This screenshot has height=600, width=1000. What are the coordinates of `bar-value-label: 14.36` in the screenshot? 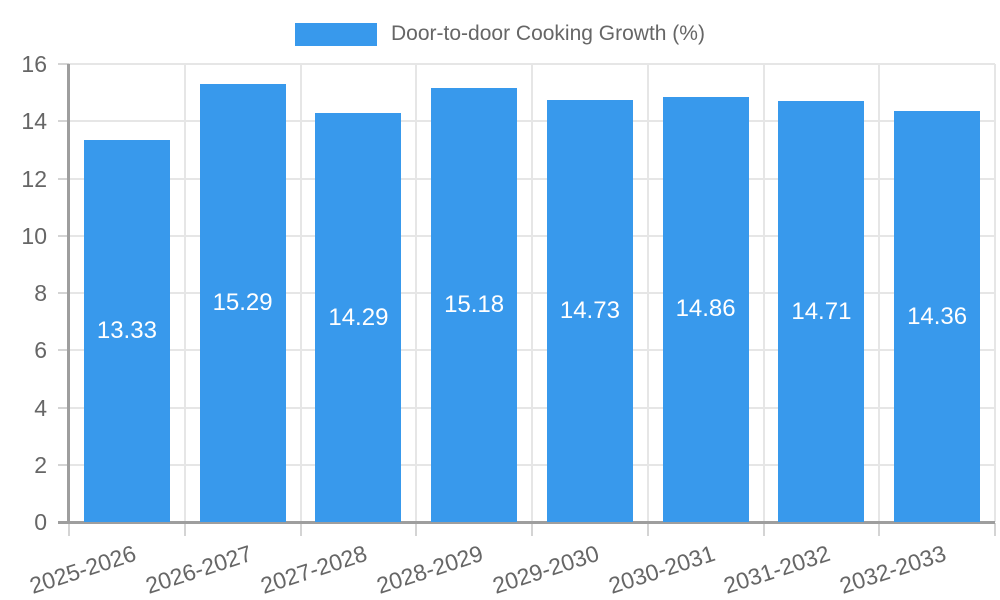 It's located at (937, 316).